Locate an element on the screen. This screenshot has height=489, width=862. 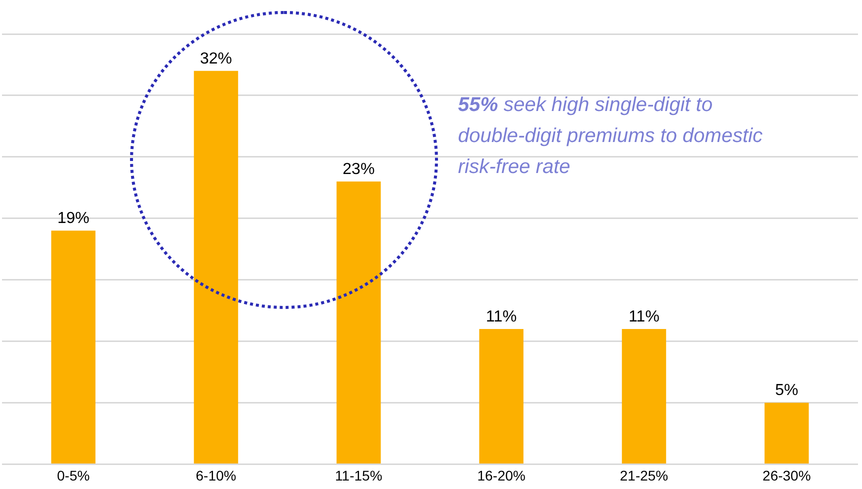
data-label: 23% is located at coordinates (358, 169).